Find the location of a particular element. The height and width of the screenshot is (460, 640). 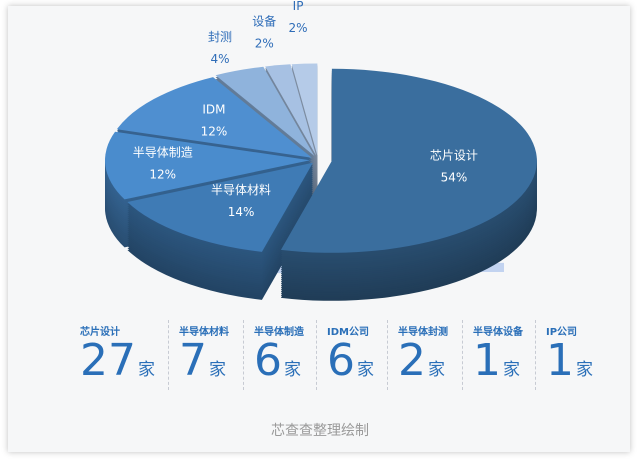

slice-category-label: 封测 is located at coordinates (220, 37).